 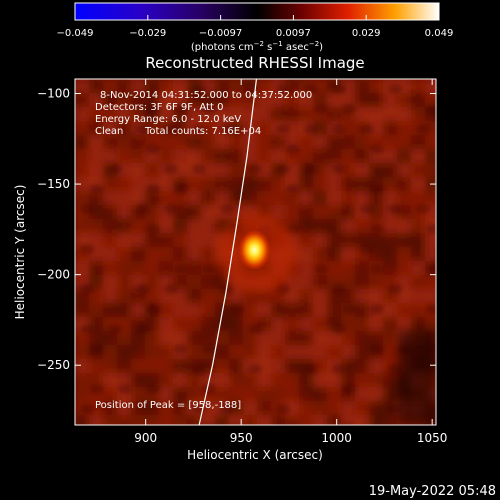 I want to click on y-tick-label: −200, so click(x=53, y=275).